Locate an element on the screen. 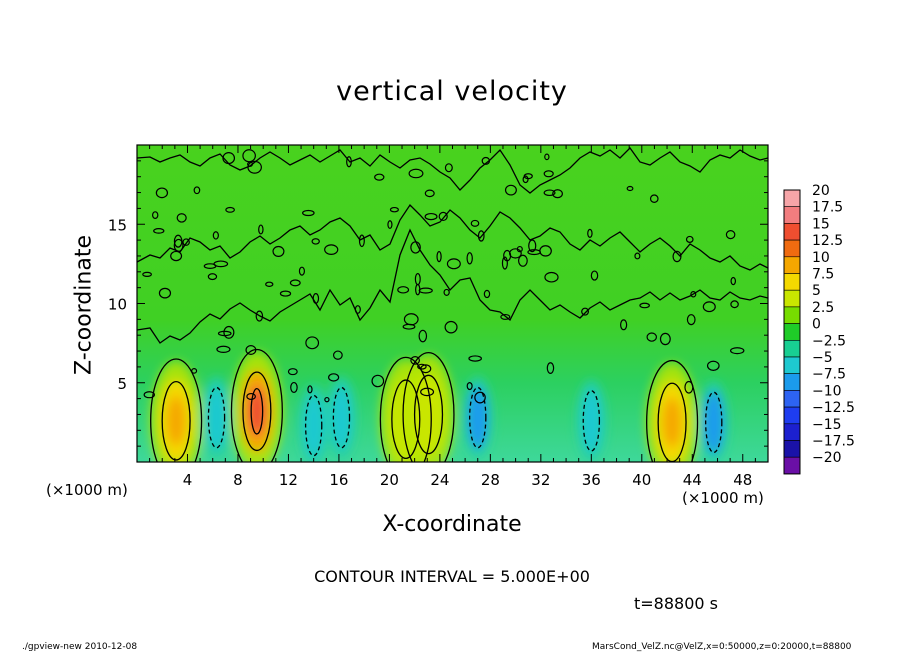  colorbar-frame is located at coordinates (792, 332).